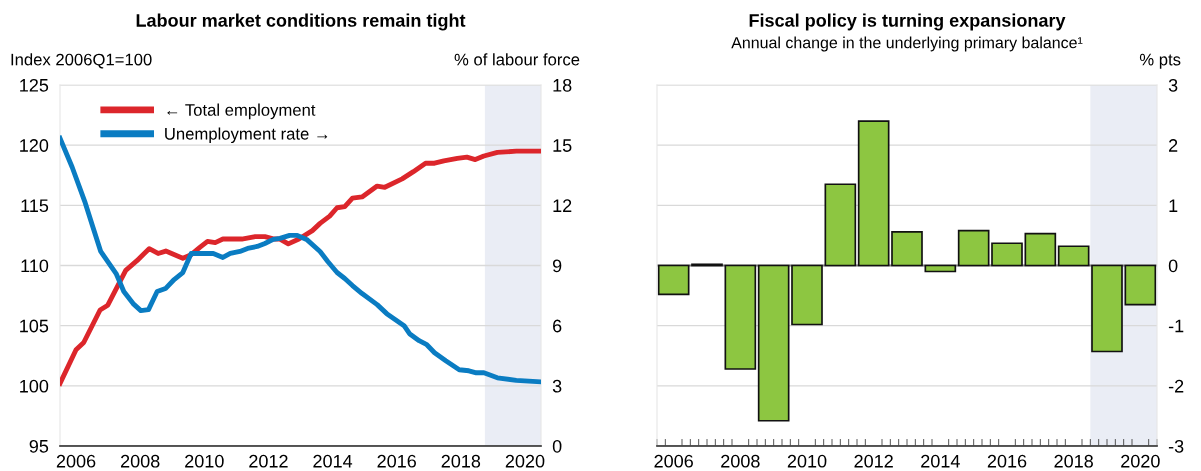 The image size is (1201, 471). What do you see at coordinates (301, 22) in the screenshot?
I see `chart-title: Labour market conditions remain tight` at bounding box center [301, 22].